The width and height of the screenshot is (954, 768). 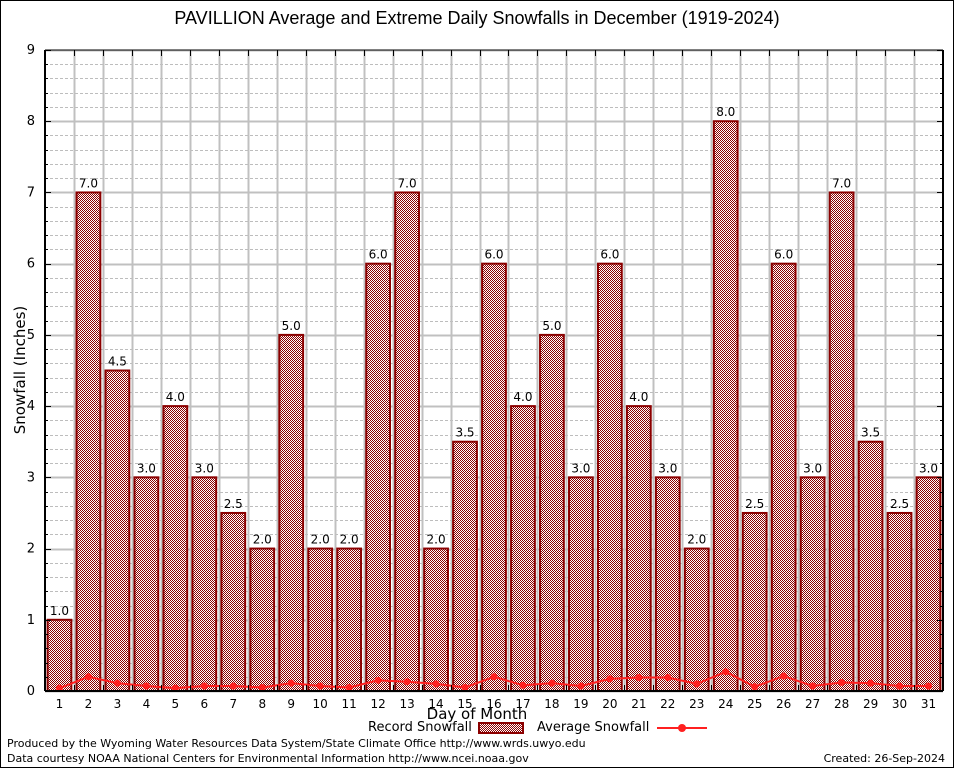 What do you see at coordinates (841, 704) in the screenshot?
I see `x-tick-label: 28` at bounding box center [841, 704].